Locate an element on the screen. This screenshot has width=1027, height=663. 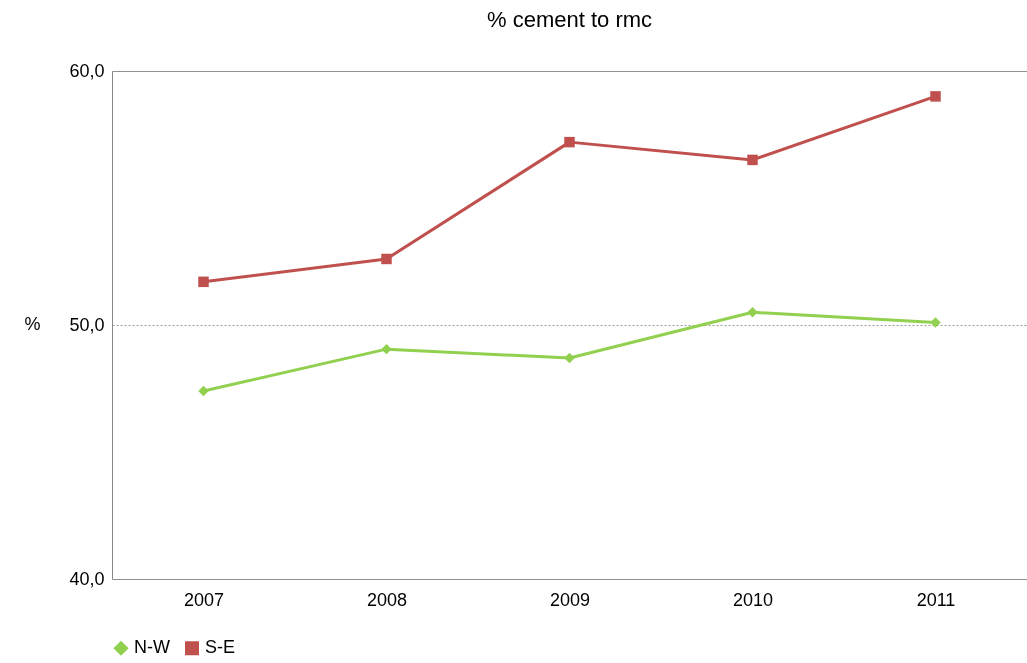
x-tick-label: 2007 is located at coordinates (204, 599).